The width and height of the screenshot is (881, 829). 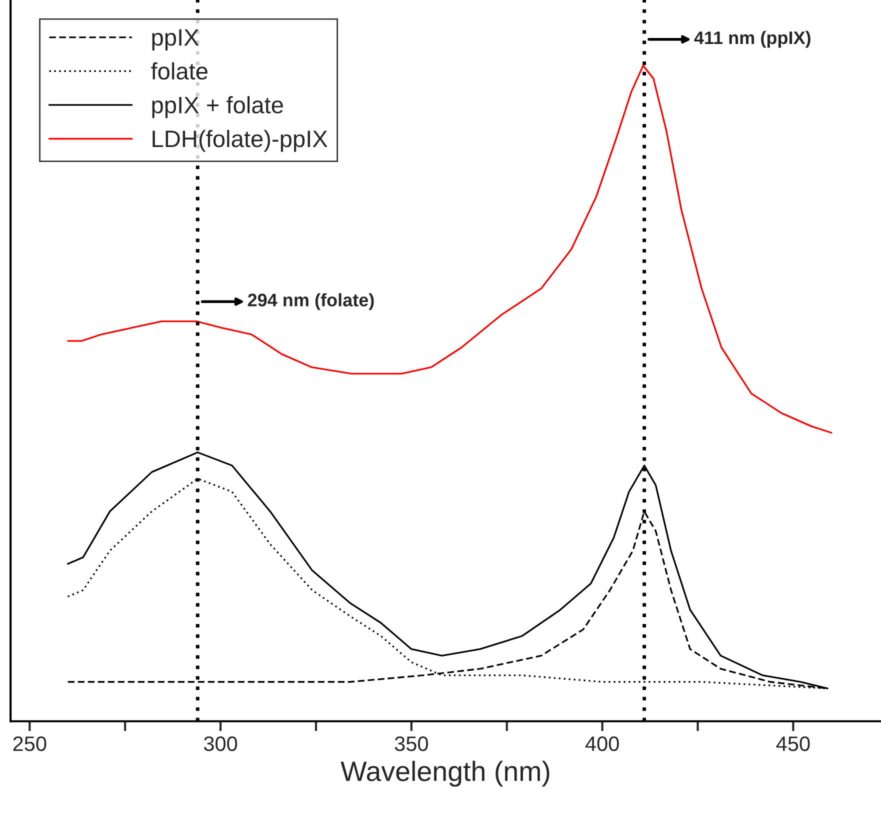 I want to click on x-axis-title: Wavelength (nm), so click(x=445, y=773).